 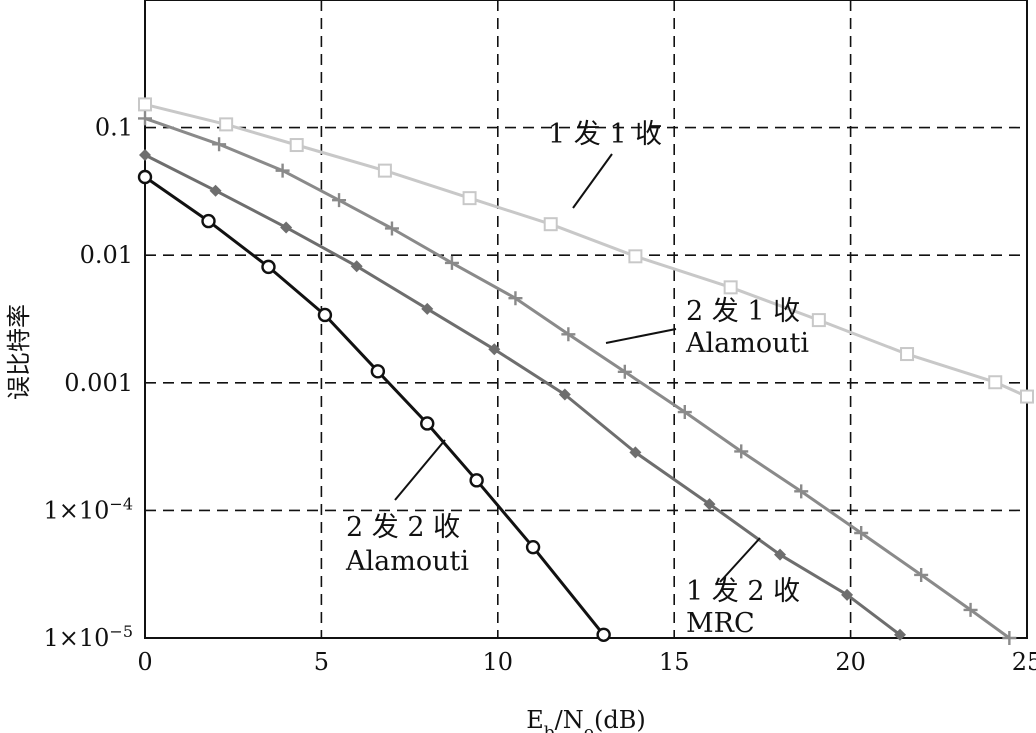 I want to click on y-tick-label: 1×10⁻⁵, so click(x=88, y=637).